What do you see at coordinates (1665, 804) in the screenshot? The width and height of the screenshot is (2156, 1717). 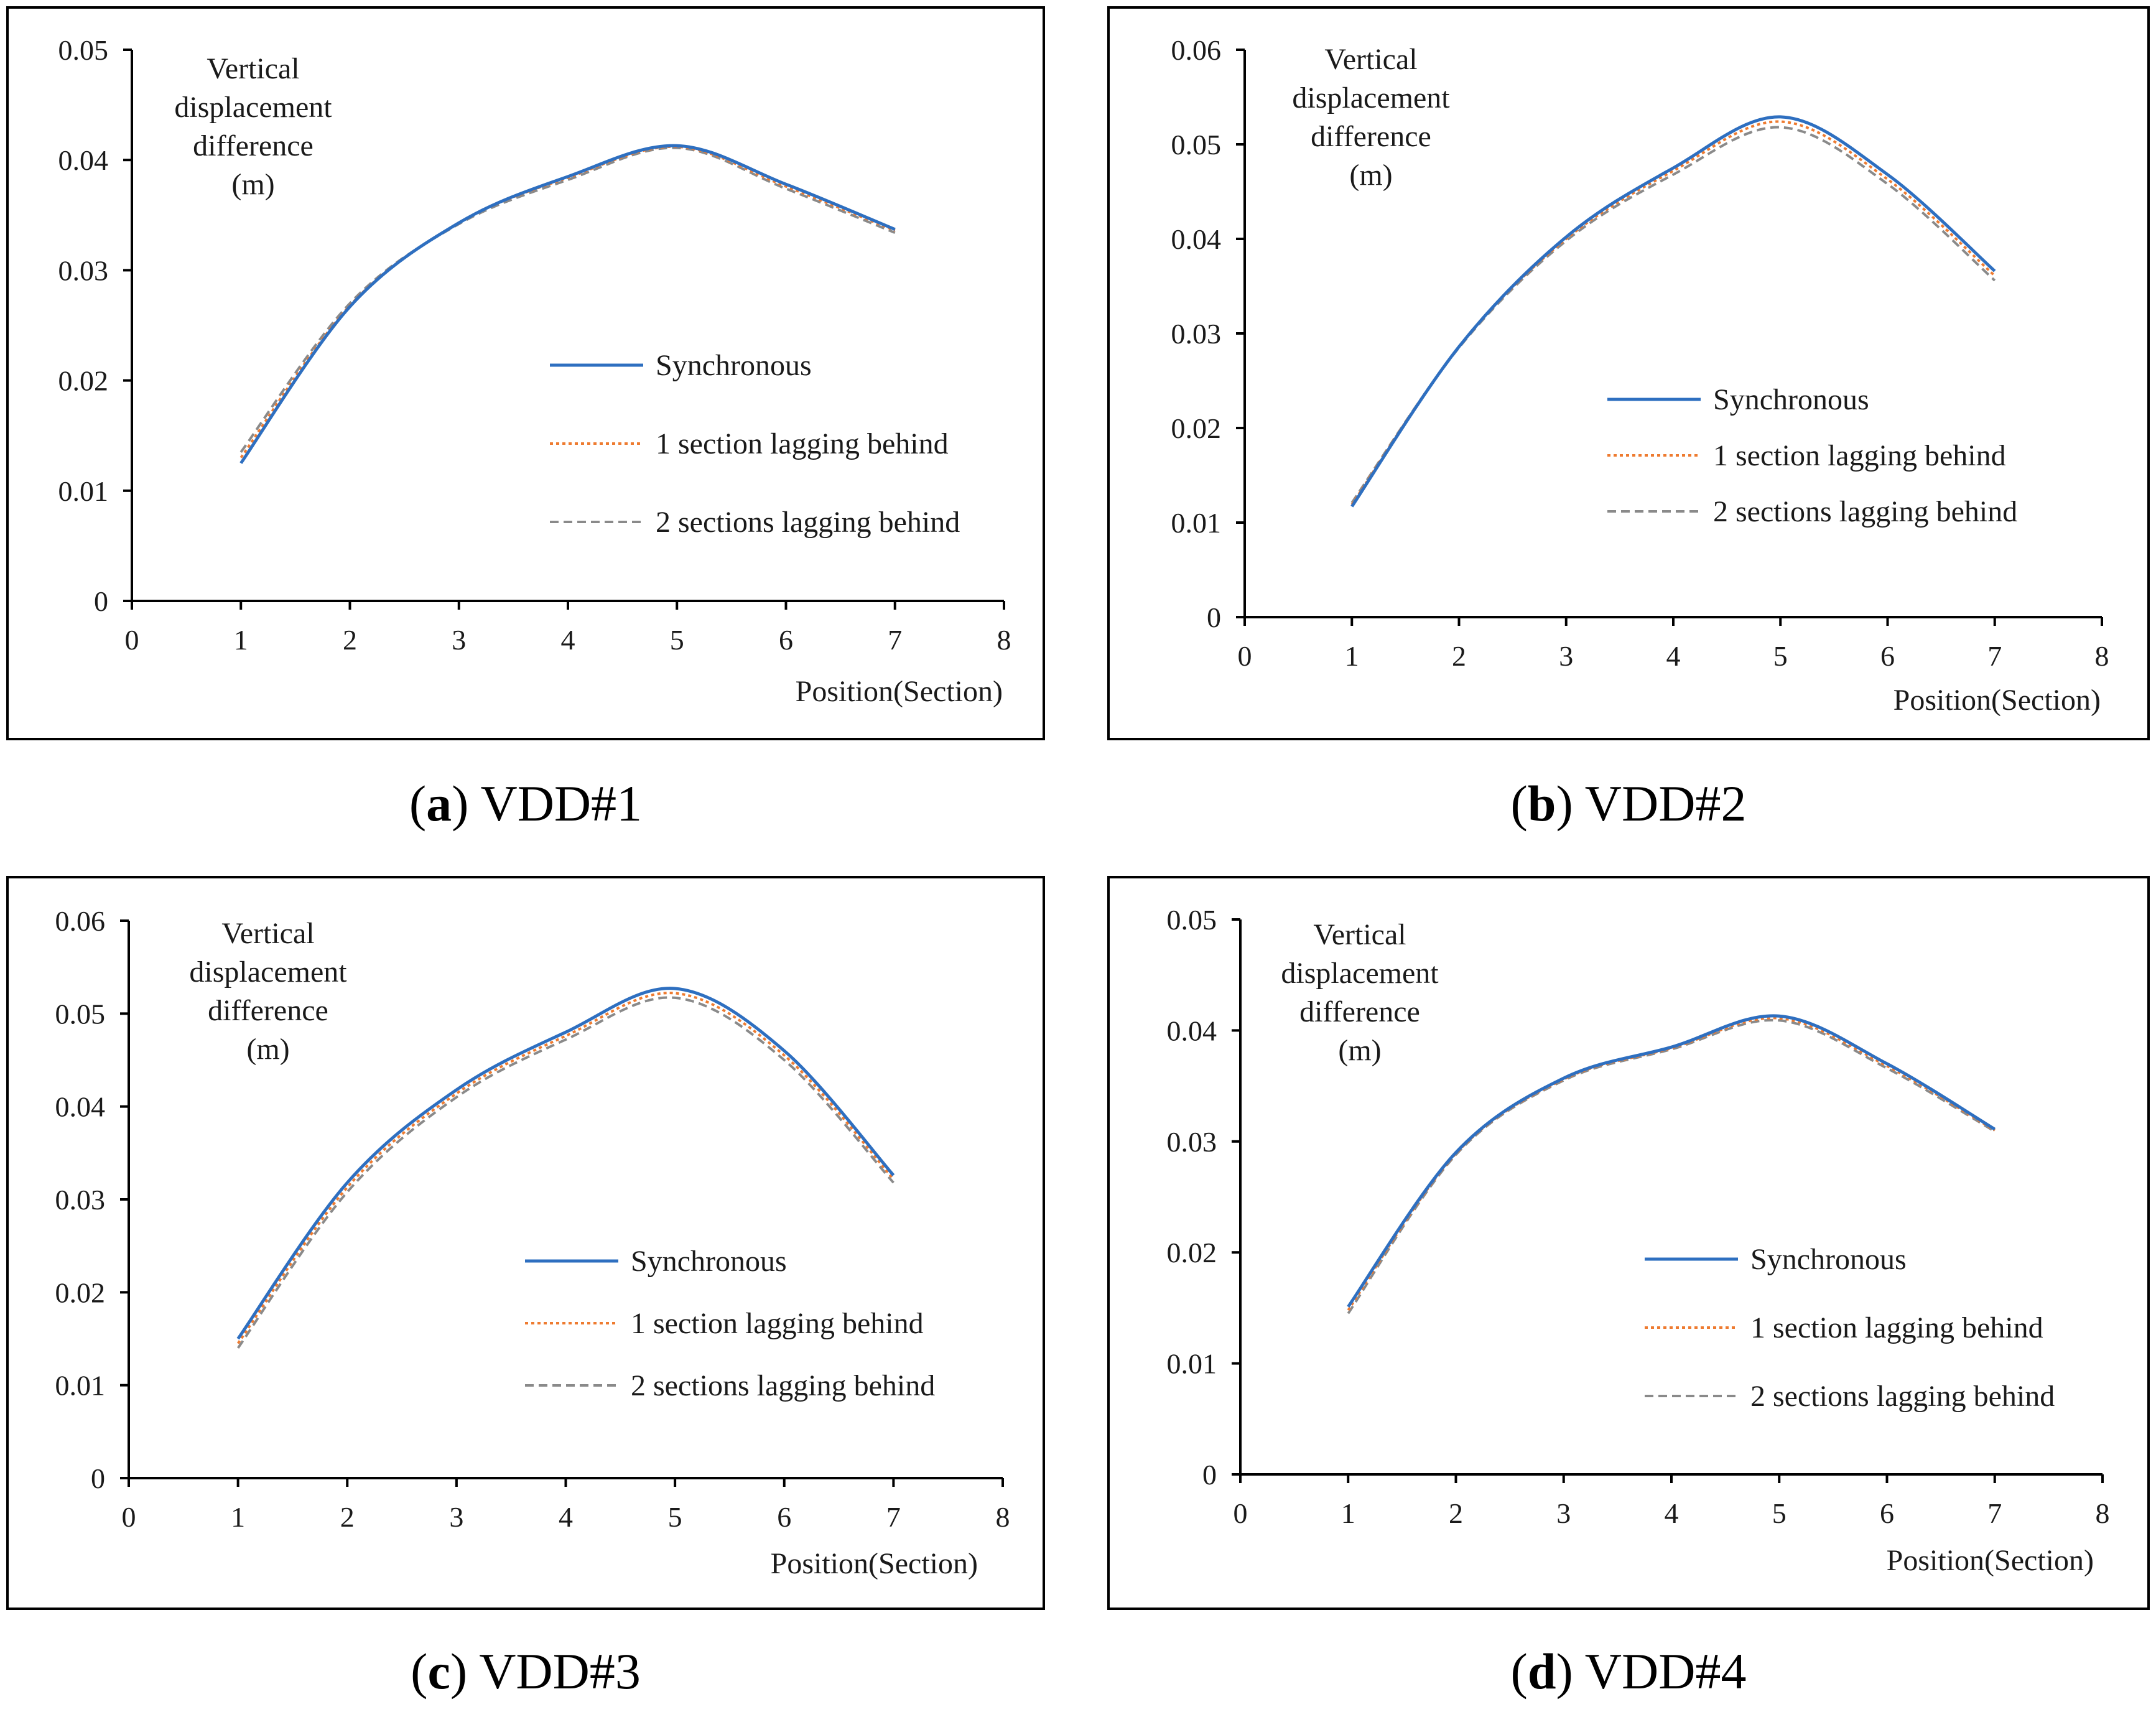 I see `caption-title: VDD#2` at bounding box center [1665, 804].